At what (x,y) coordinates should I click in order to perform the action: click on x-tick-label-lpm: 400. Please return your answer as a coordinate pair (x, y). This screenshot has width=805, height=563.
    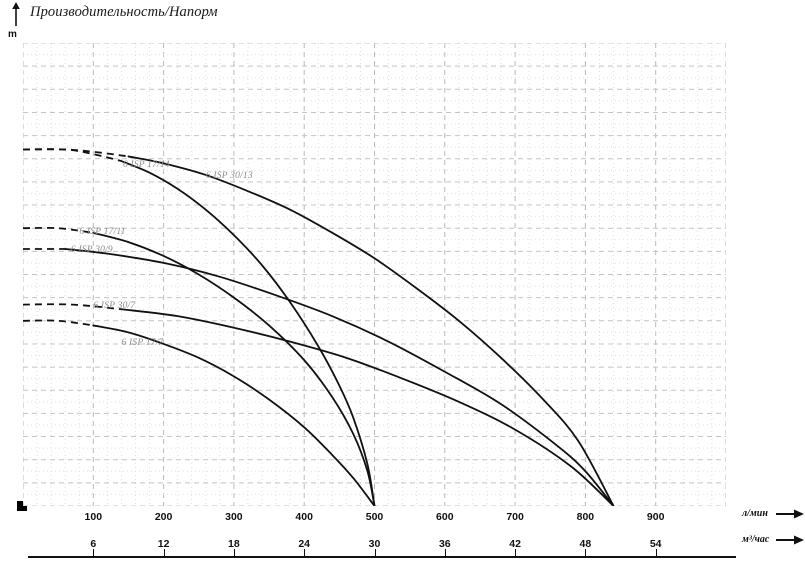
    Looking at the image, I should click on (304, 517).